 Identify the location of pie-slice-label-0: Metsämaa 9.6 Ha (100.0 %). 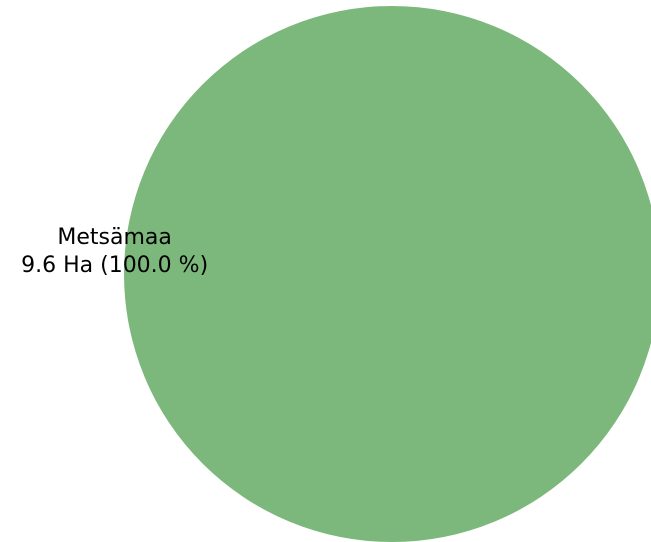
(114, 251).